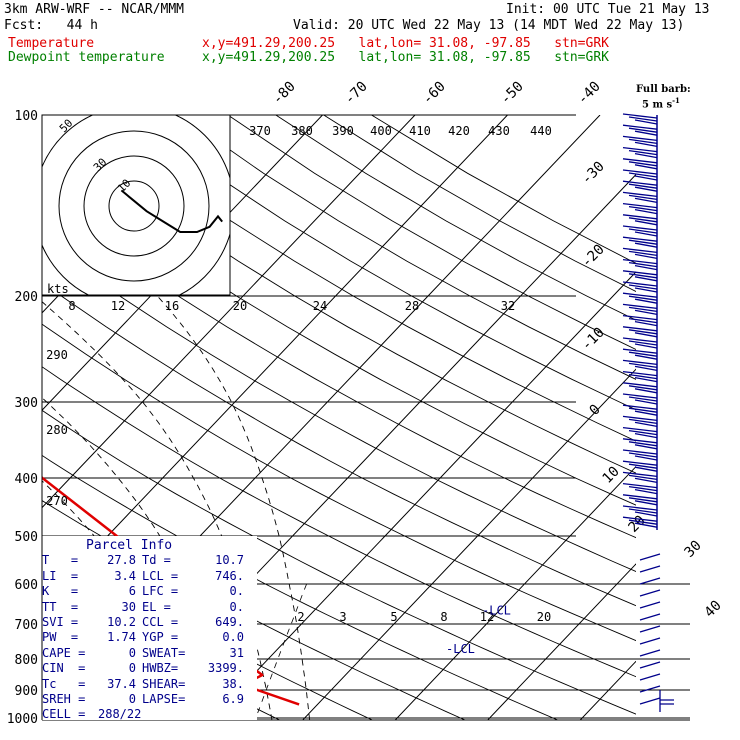 The image size is (740, 740). What do you see at coordinates (320, 306) in the screenshot?
I see `hodograph-speed-label: 24` at bounding box center [320, 306].